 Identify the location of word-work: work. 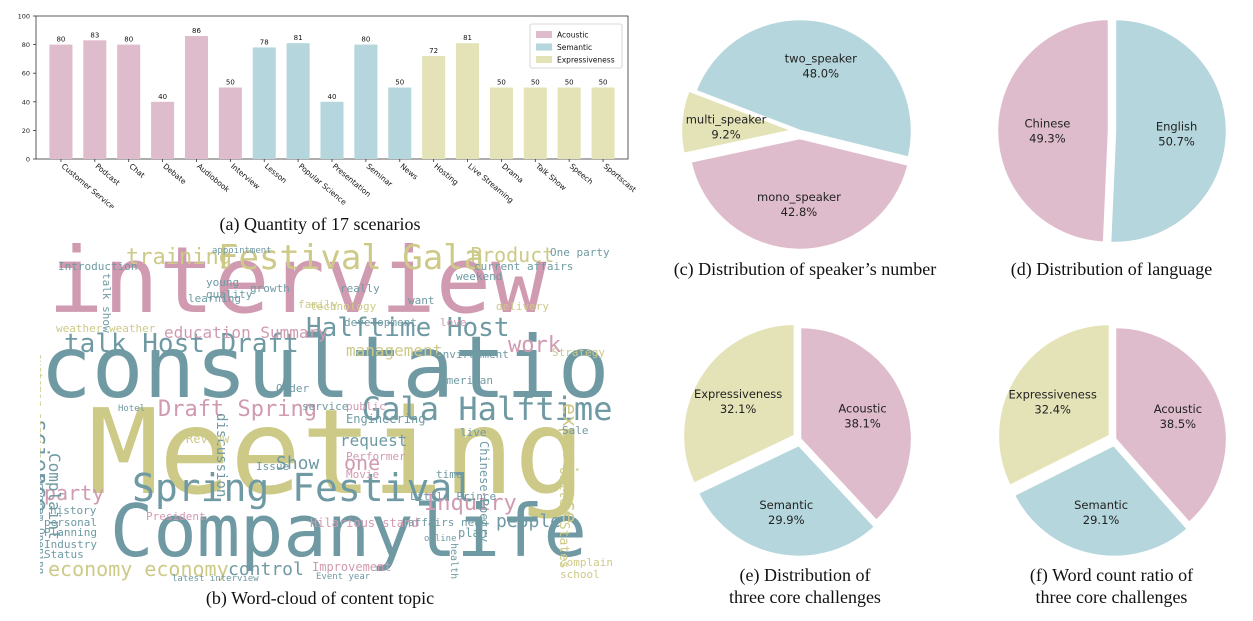
(534, 345).